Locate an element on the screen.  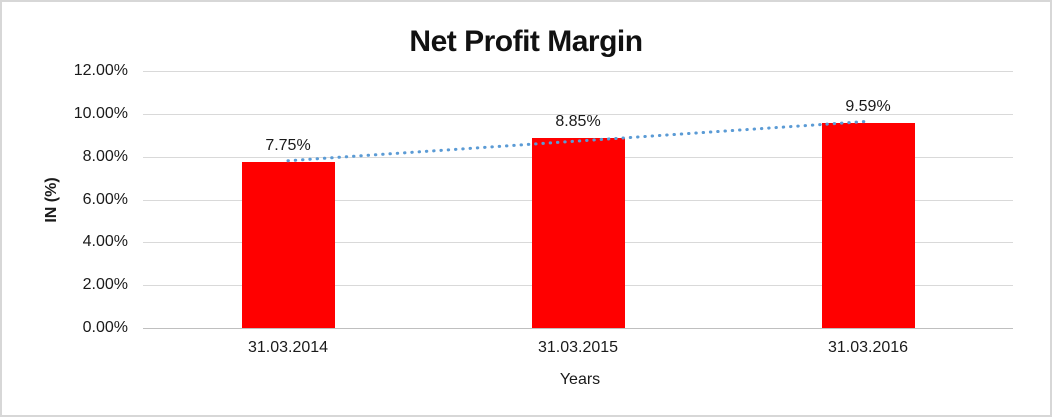
bar-data-label: 8.85% is located at coordinates (578, 122).